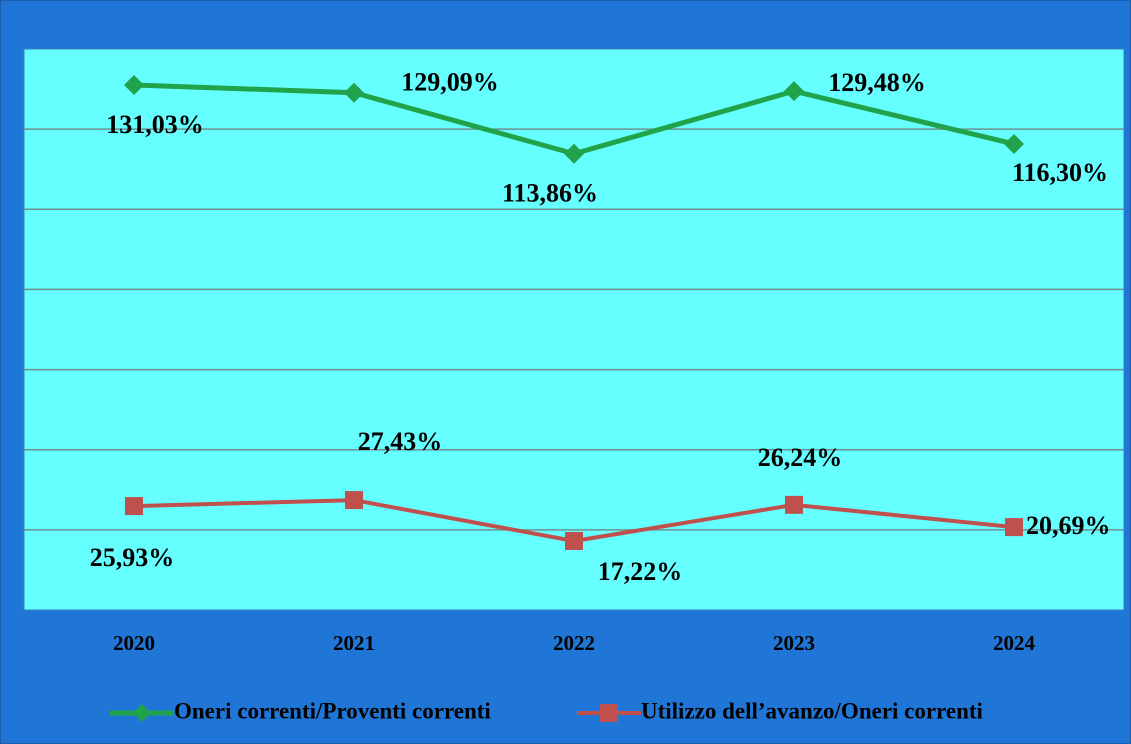 This screenshot has width=1131, height=744. Describe the element at coordinates (450, 82) in the screenshot. I see `data-label: 129,09%` at that location.